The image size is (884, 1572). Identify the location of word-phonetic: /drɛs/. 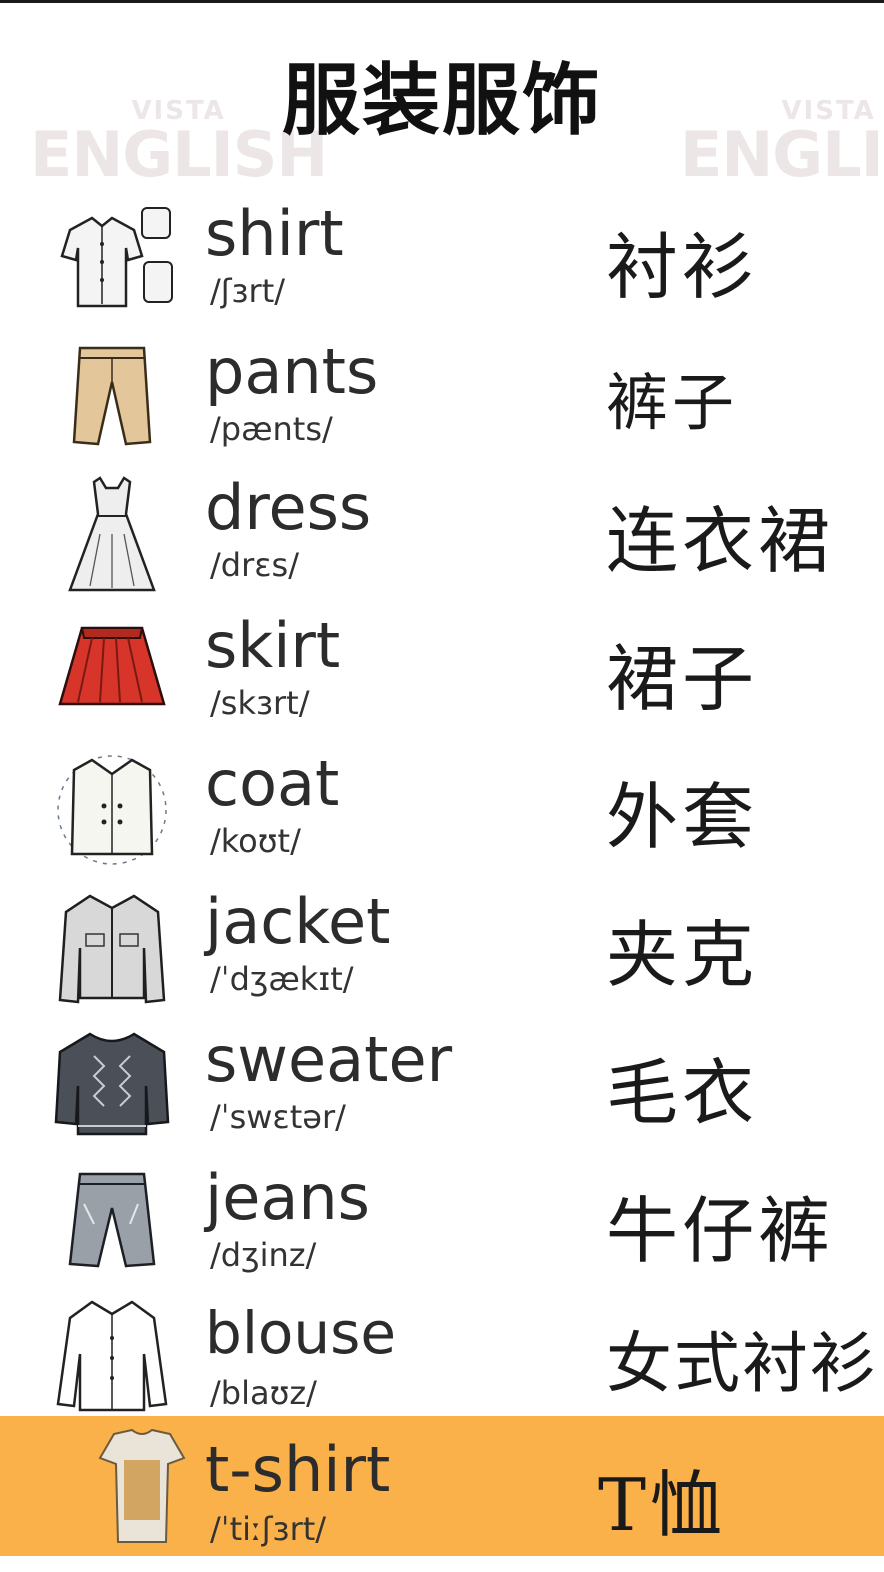
(254, 565).